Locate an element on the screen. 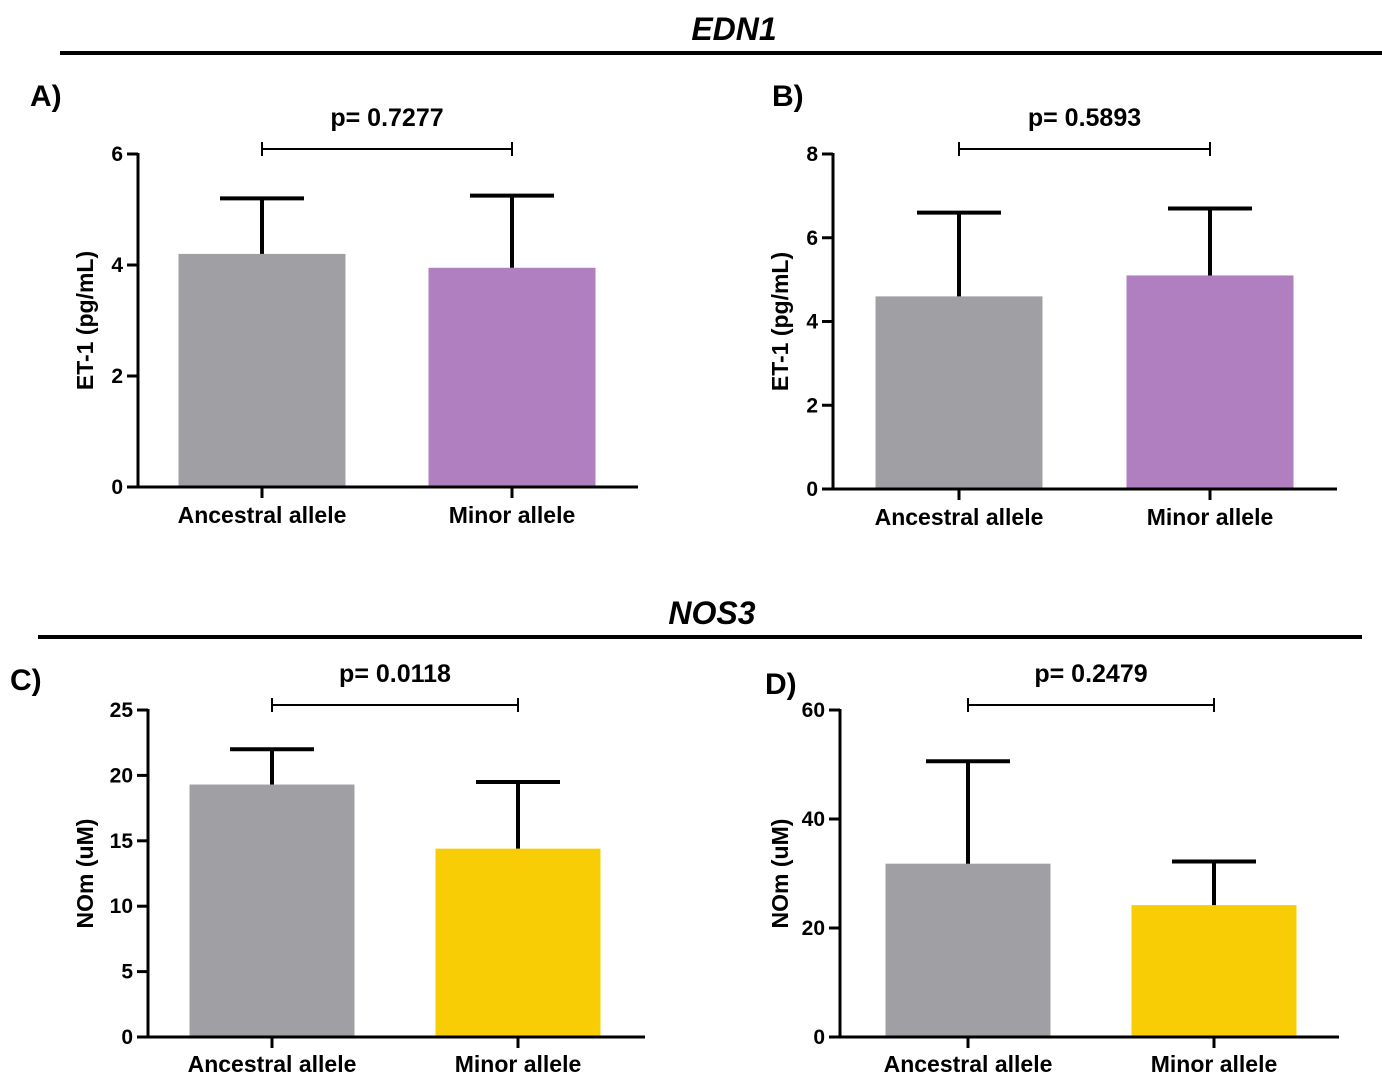  p-value-label: p= 0.7277 is located at coordinates (386, 118).